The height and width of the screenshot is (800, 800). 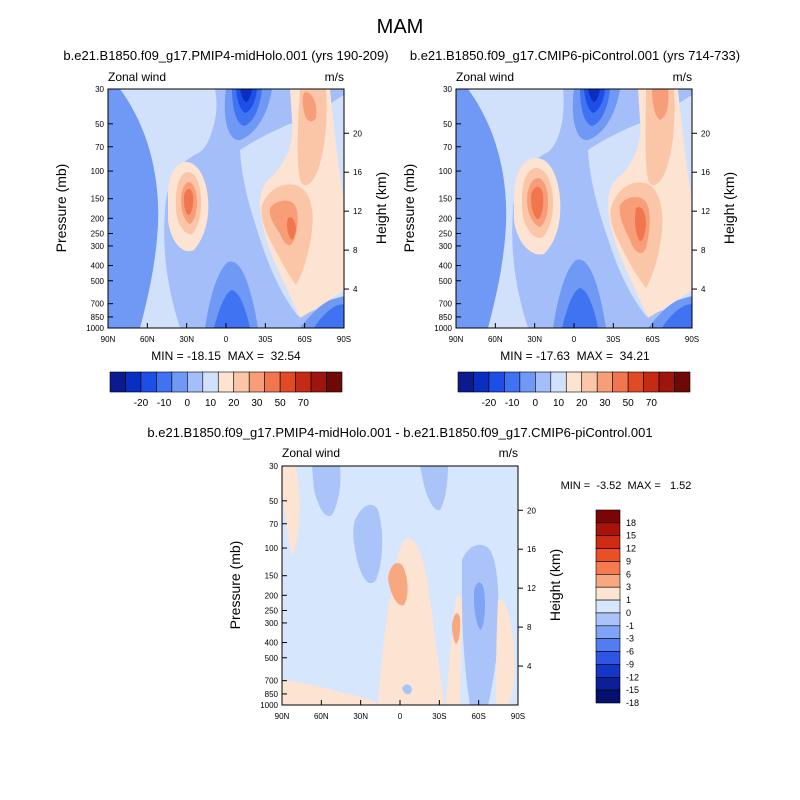 I want to click on x-tick-label: 30S, so click(x=439, y=716).